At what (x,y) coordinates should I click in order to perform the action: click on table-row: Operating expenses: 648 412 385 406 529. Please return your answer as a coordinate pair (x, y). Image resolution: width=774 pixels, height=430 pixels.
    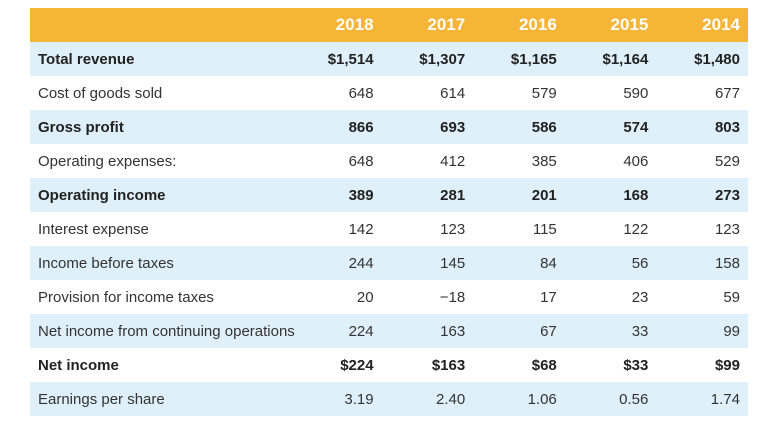
    Looking at the image, I should click on (389, 161).